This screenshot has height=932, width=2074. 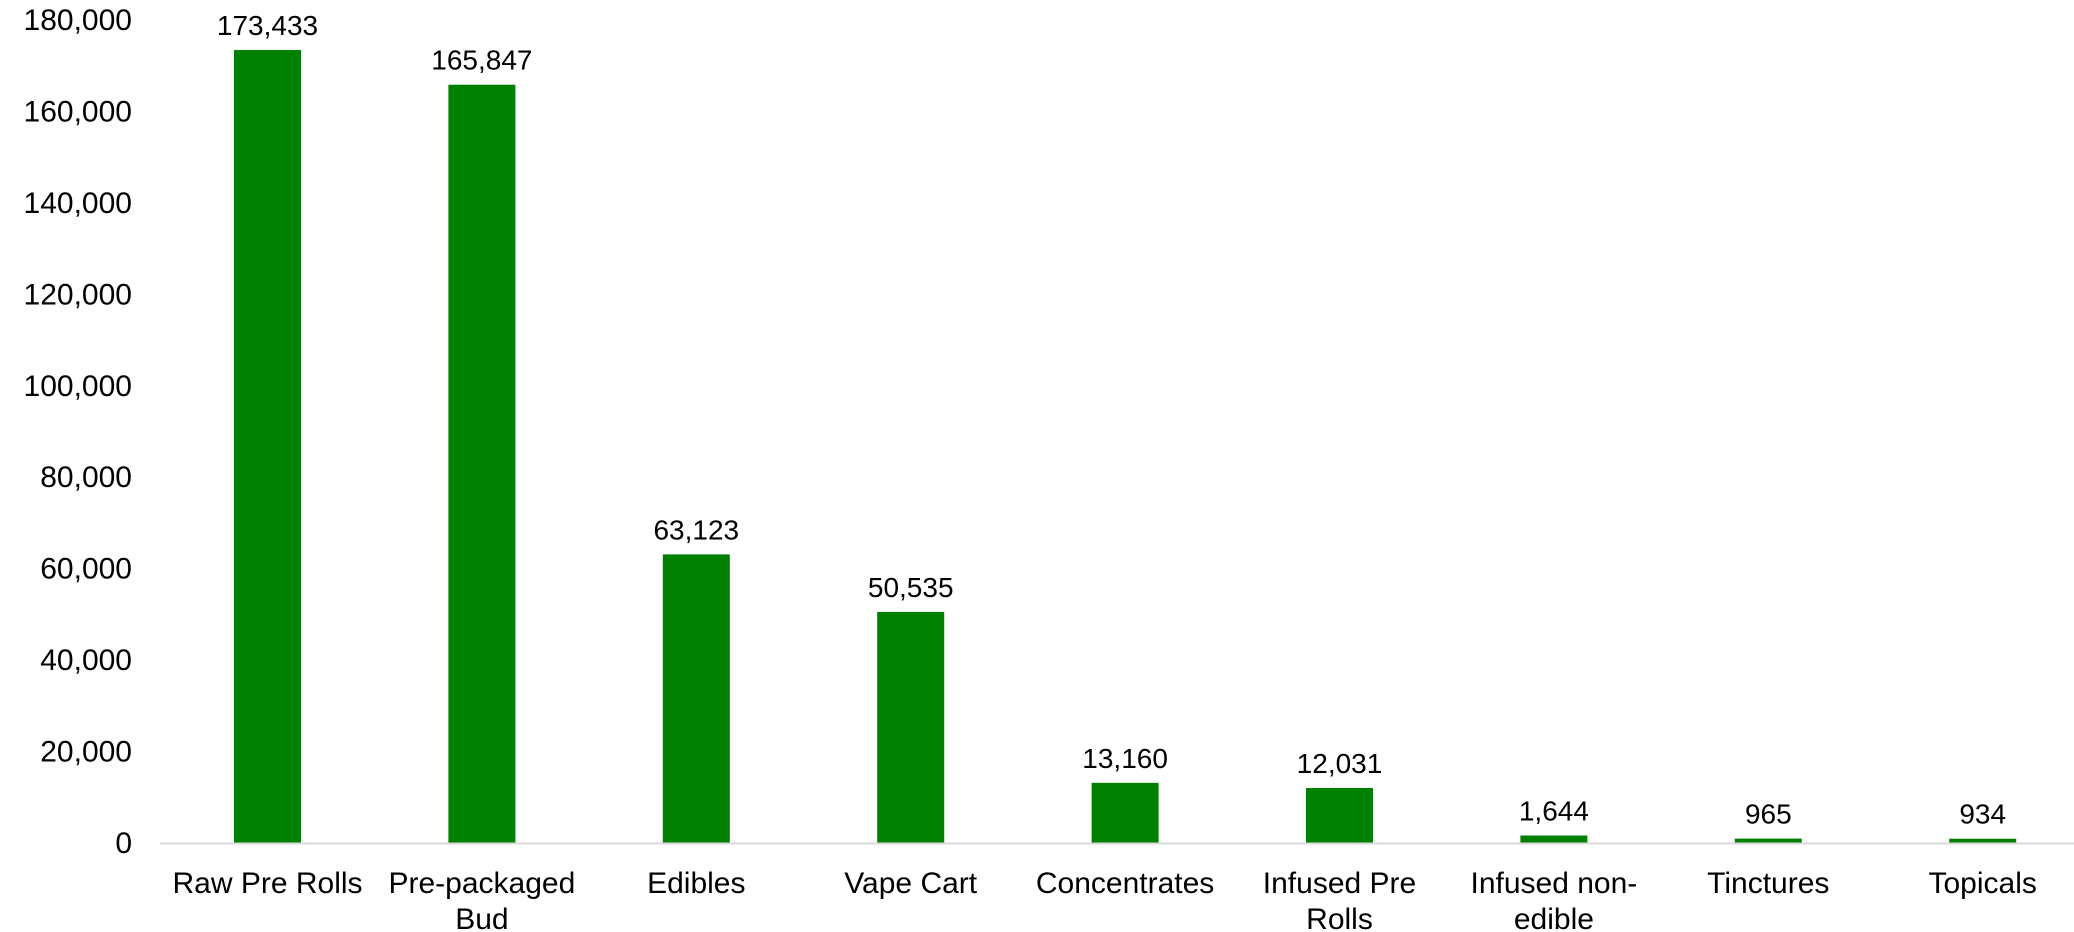 I want to click on x-category-label: Raw Pre Rolls, so click(x=267, y=883).